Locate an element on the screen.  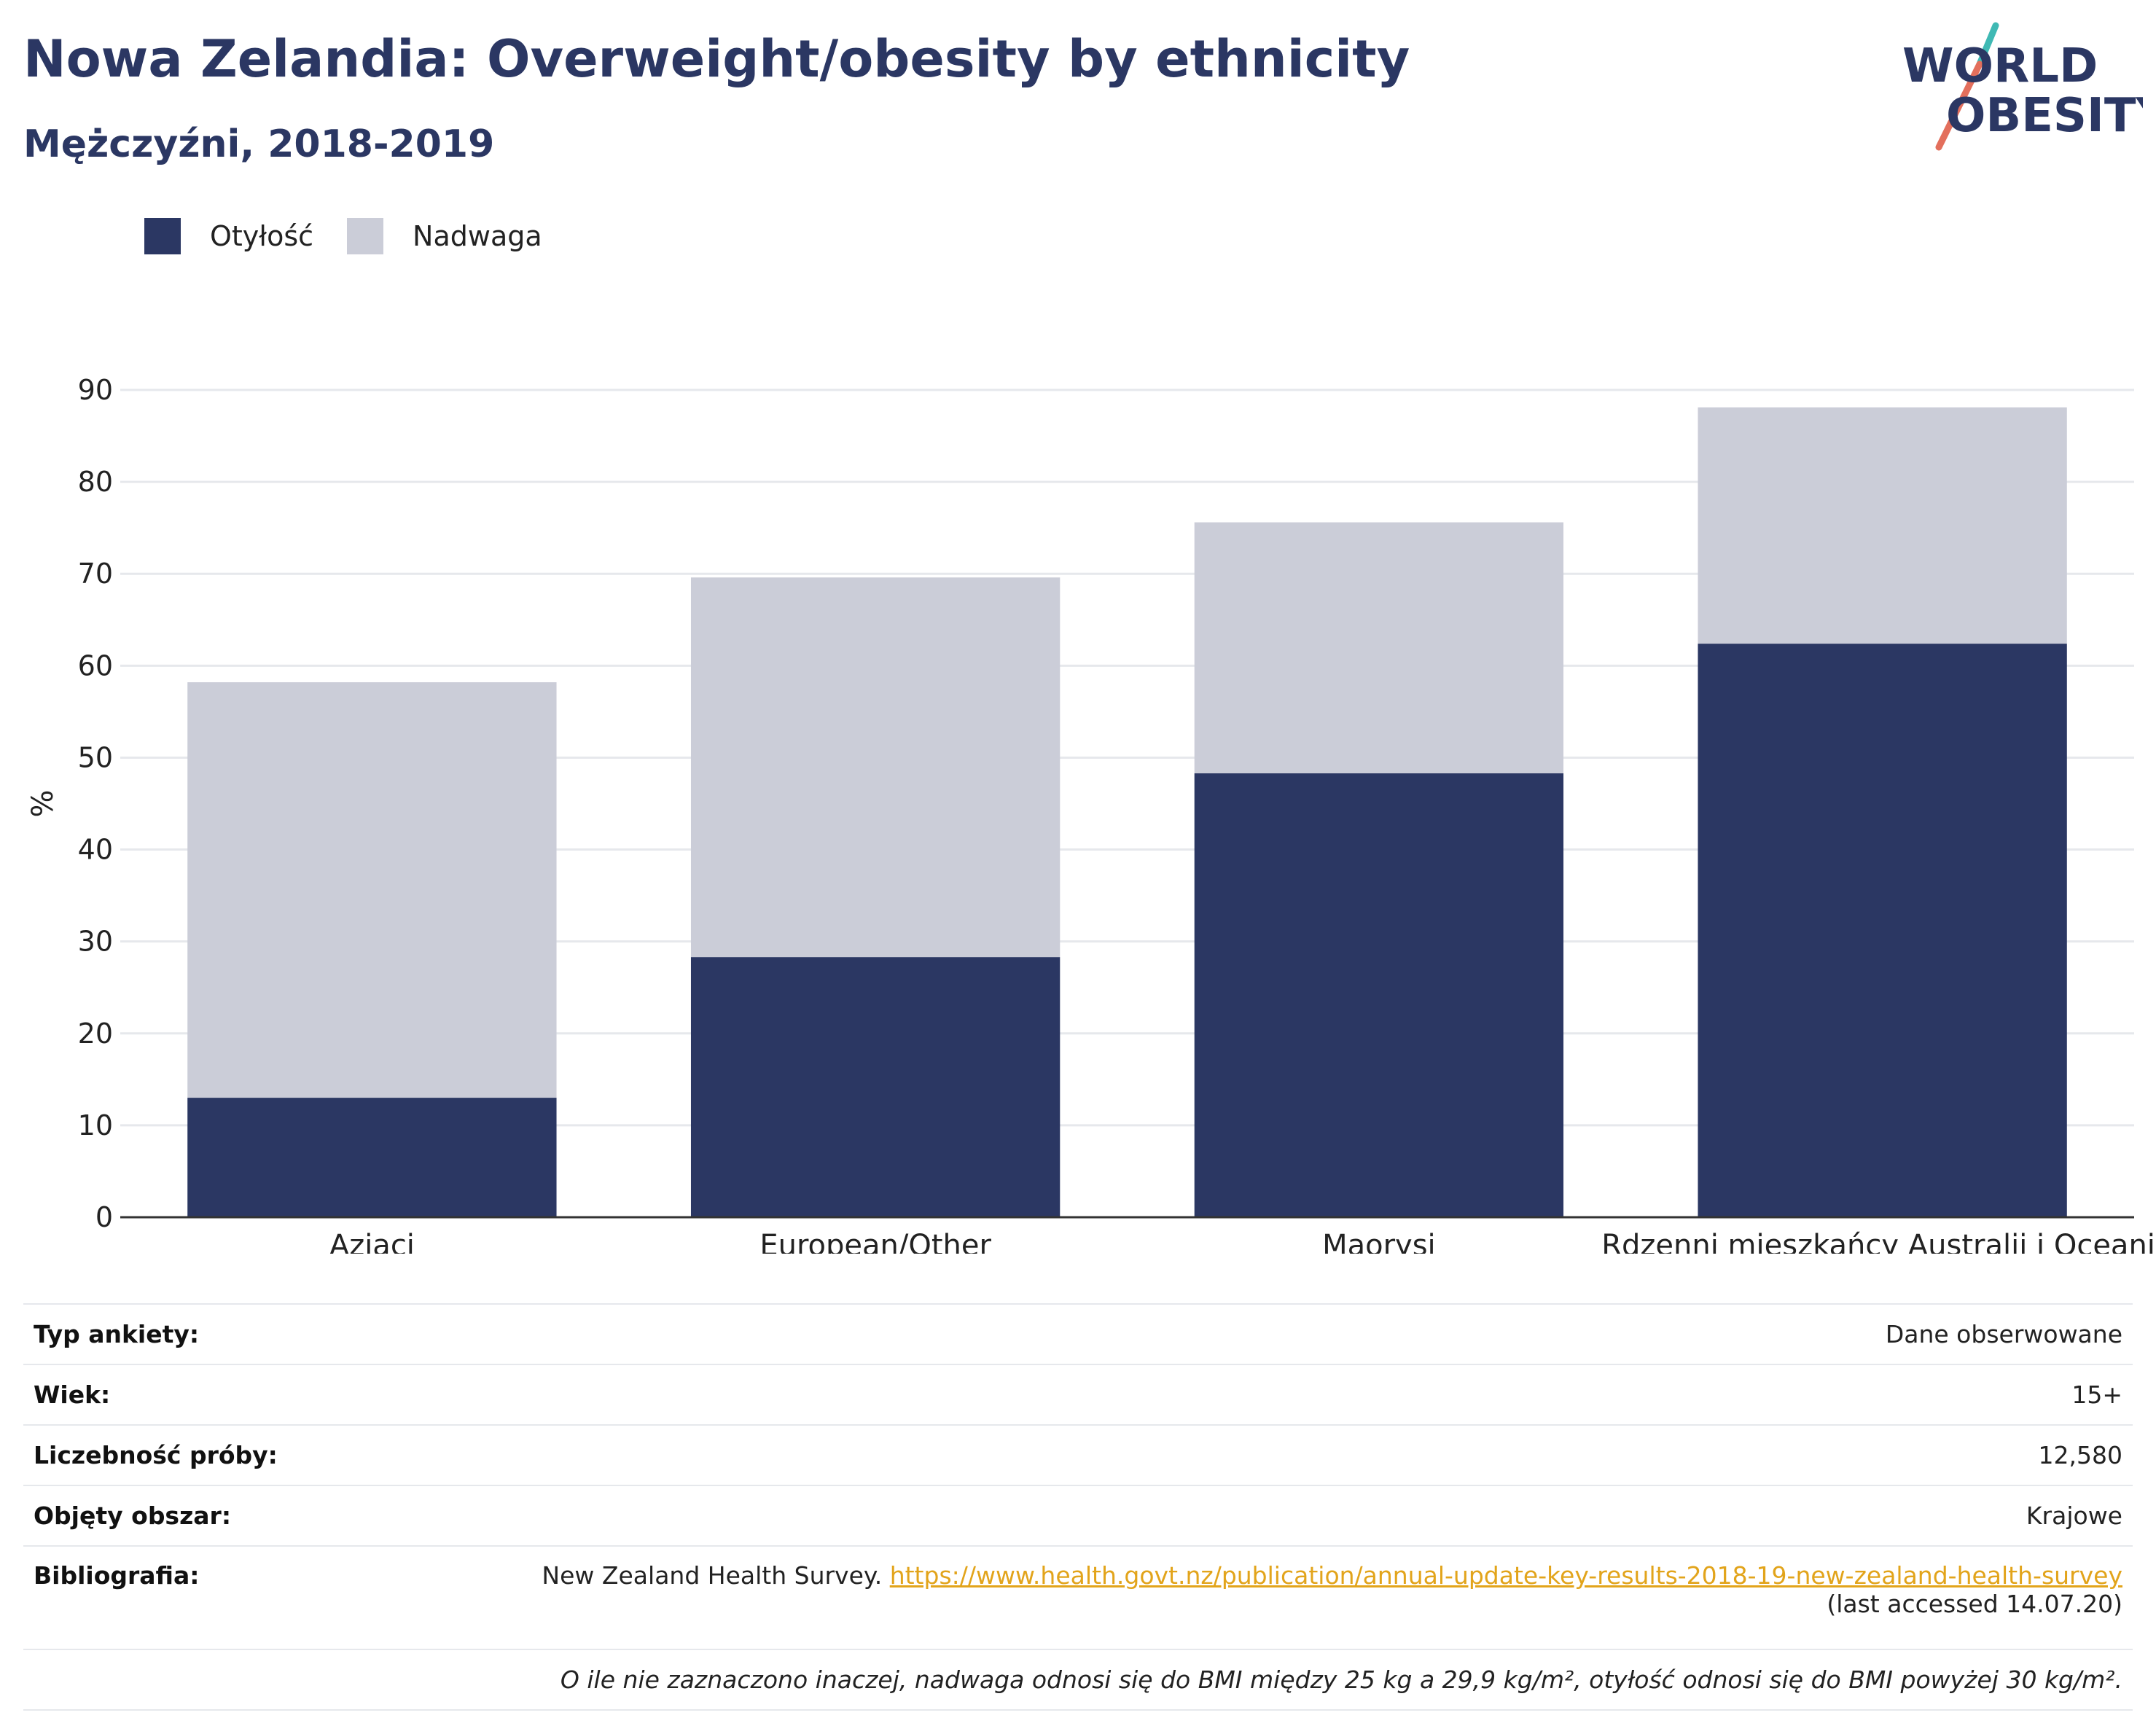
y-tick-label: 30 is located at coordinates (96, 942).